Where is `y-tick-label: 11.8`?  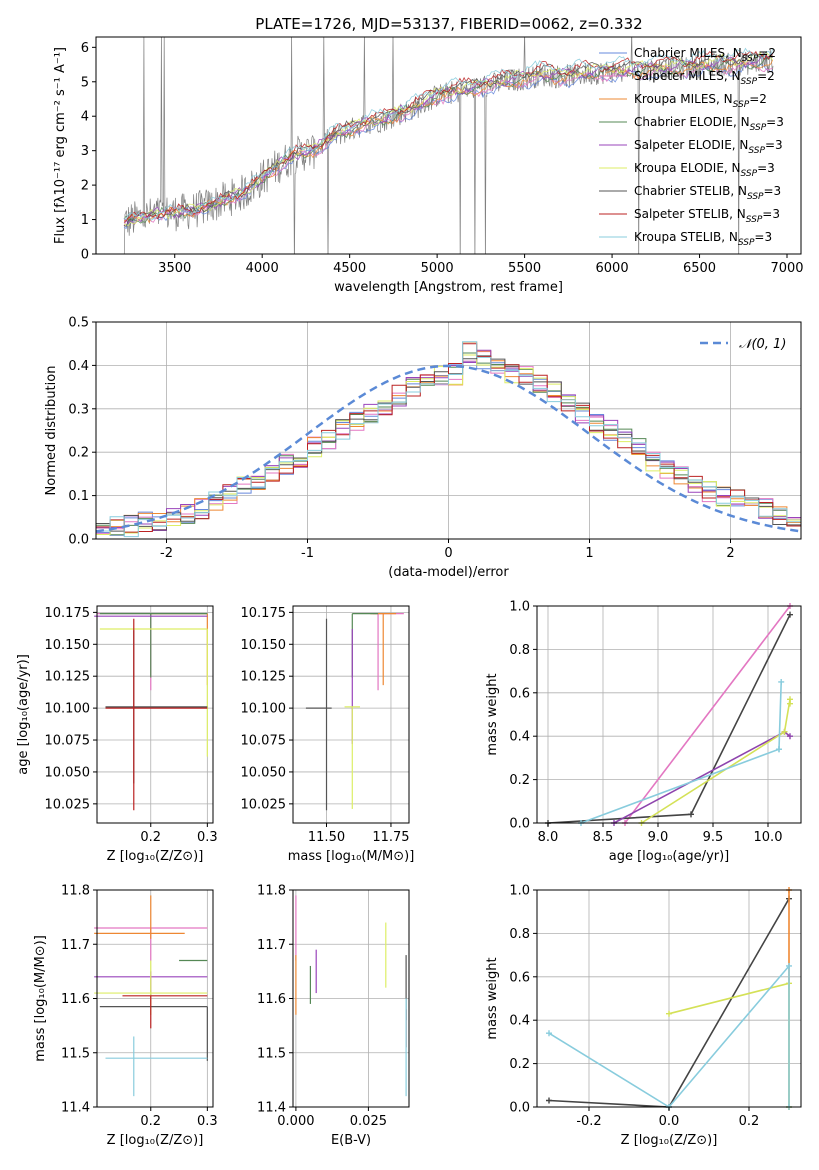
y-tick-label: 11.8 is located at coordinates (75, 891).